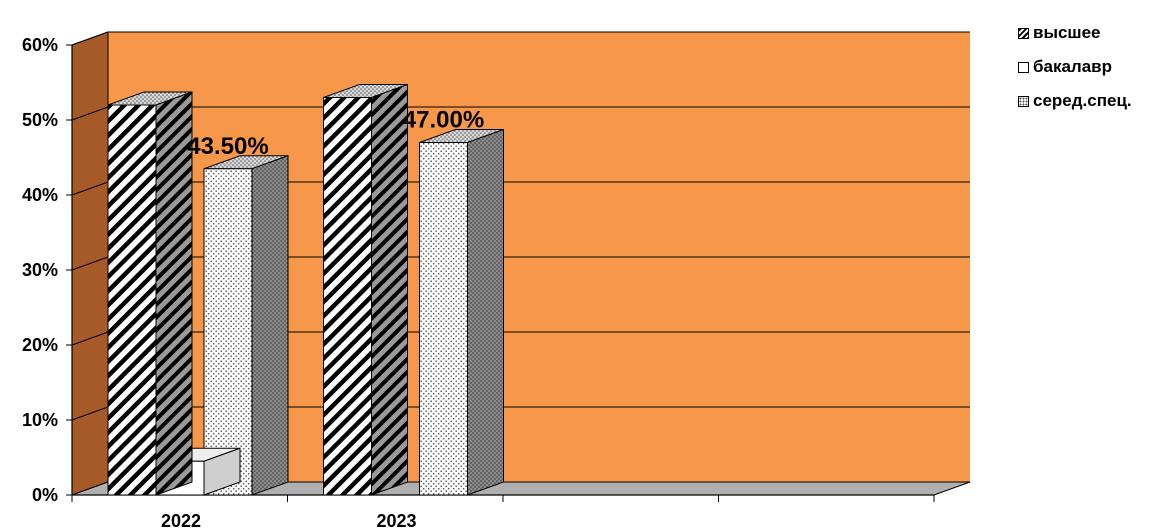  What do you see at coordinates (40, 420) in the screenshot?
I see `y-tick-label: 10%` at bounding box center [40, 420].